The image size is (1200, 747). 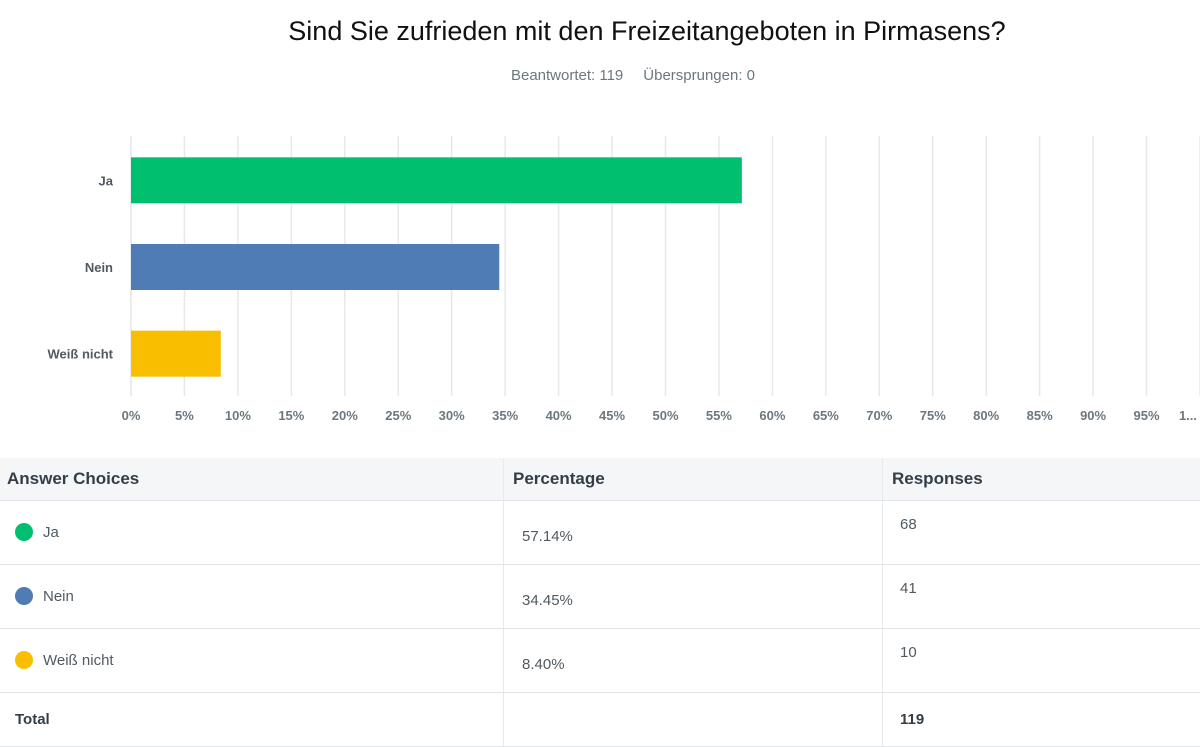 I want to click on x-tick-label: 85%, so click(x=1040, y=415).